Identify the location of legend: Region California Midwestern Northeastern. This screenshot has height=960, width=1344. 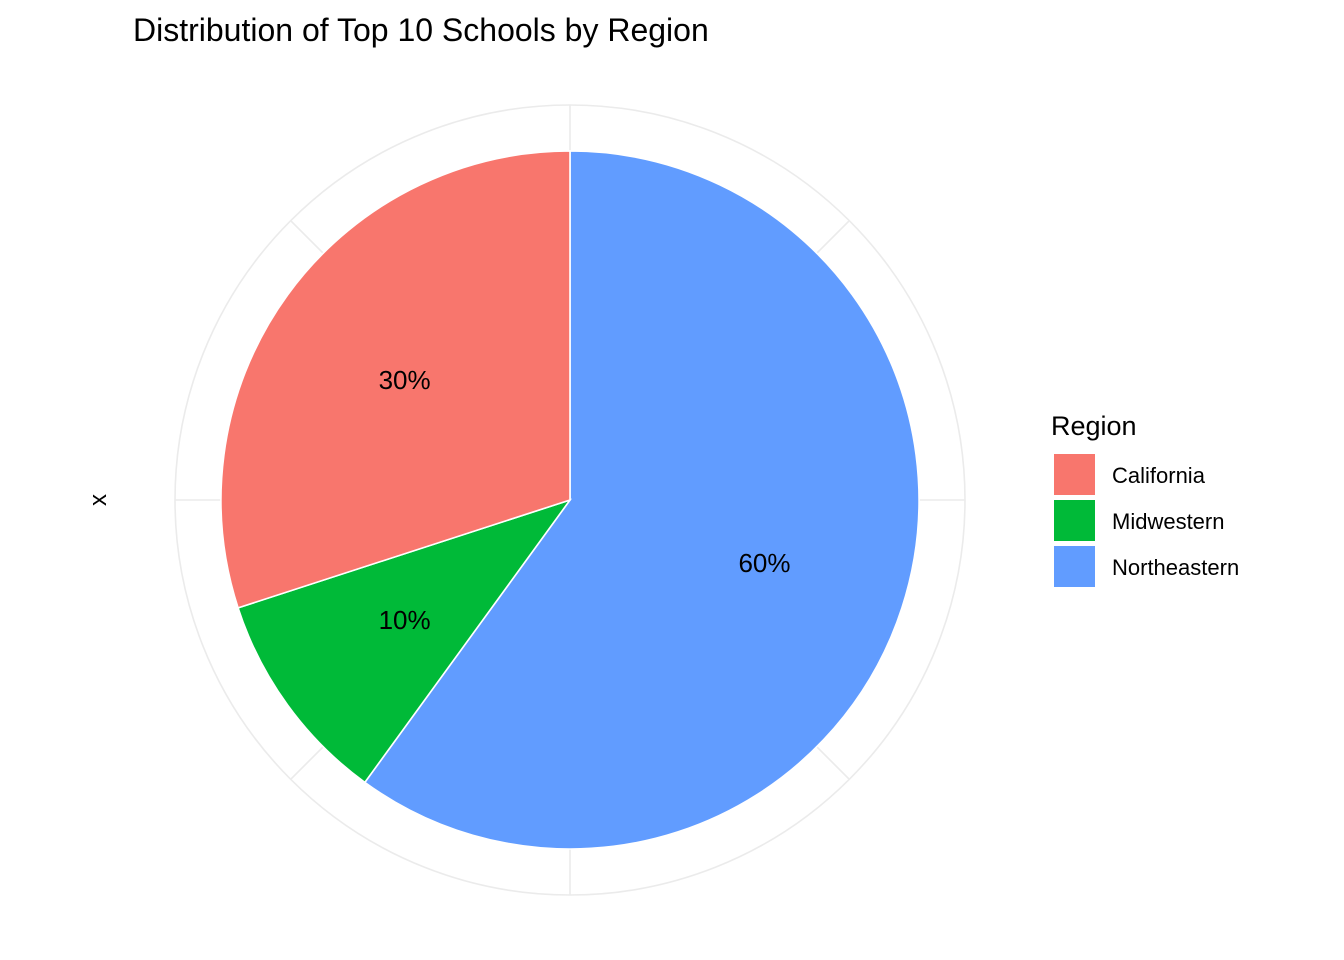
(1145, 499).